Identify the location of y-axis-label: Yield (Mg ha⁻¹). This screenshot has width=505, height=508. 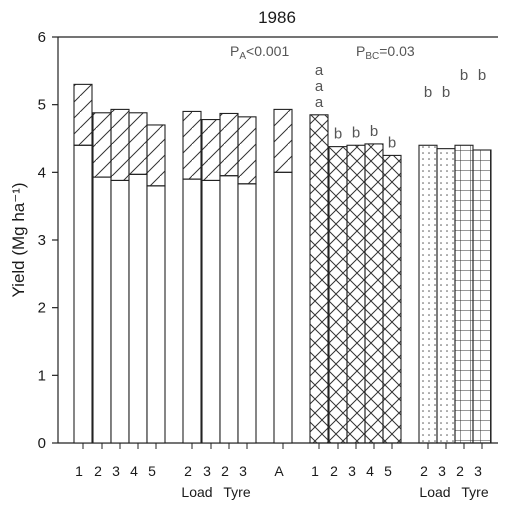
(18, 239).